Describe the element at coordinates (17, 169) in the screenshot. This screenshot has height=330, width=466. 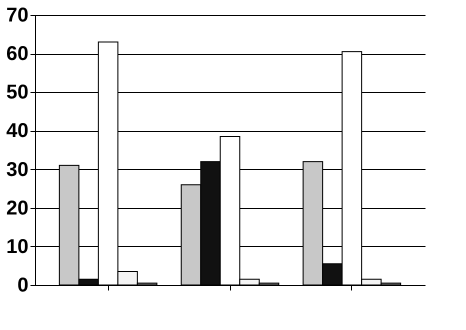
I see `y-tick-label: 30` at that location.